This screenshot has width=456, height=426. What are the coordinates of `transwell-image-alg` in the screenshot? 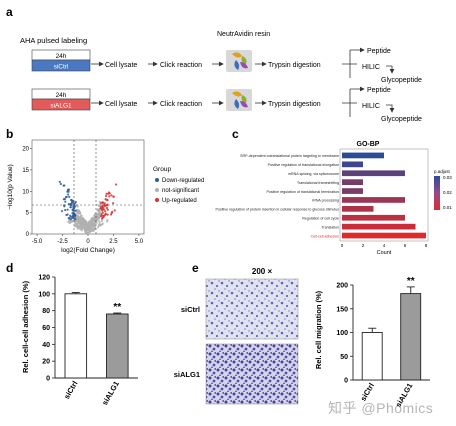 It's located at (252, 374).